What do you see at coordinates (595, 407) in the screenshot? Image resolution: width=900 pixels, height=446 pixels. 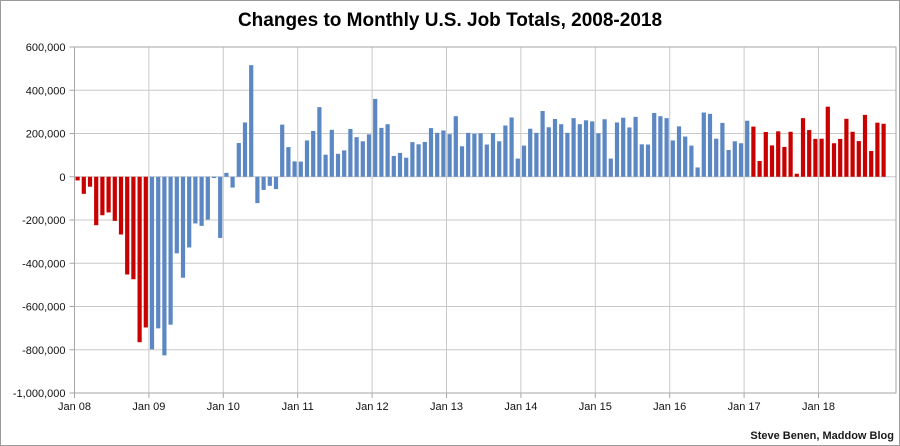 I see `x-axis-label-Jan-15: Jan 15` at bounding box center [595, 407].